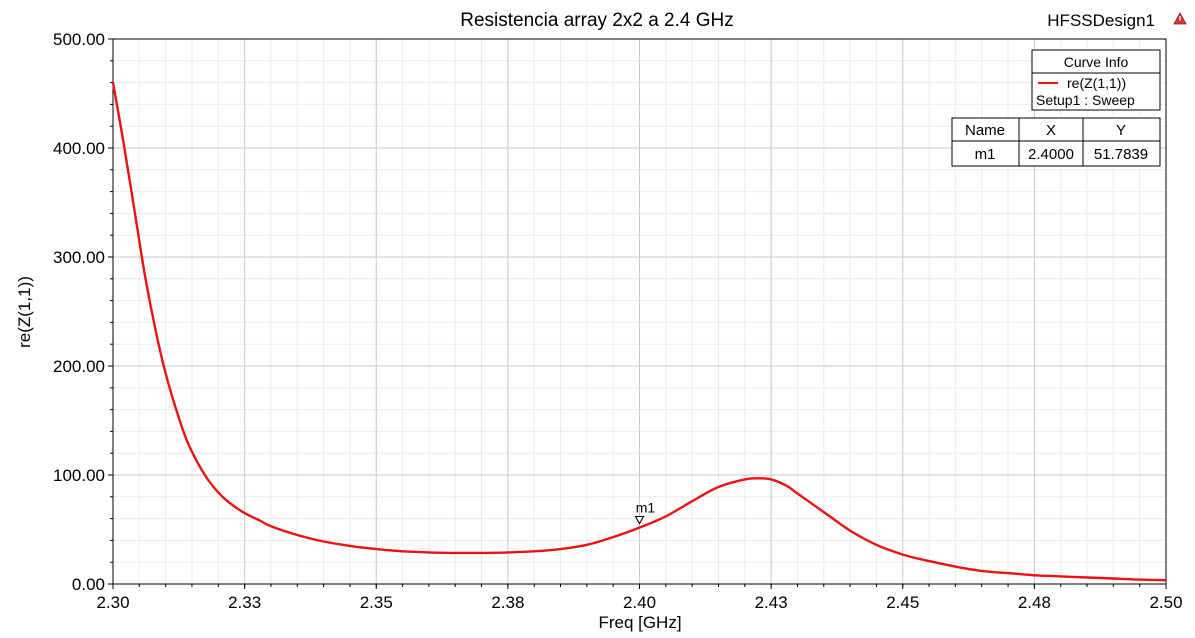 This screenshot has height=638, width=1195. I want to click on legend-series-subtitle: Setup1 : Sweep, so click(1085, 100).